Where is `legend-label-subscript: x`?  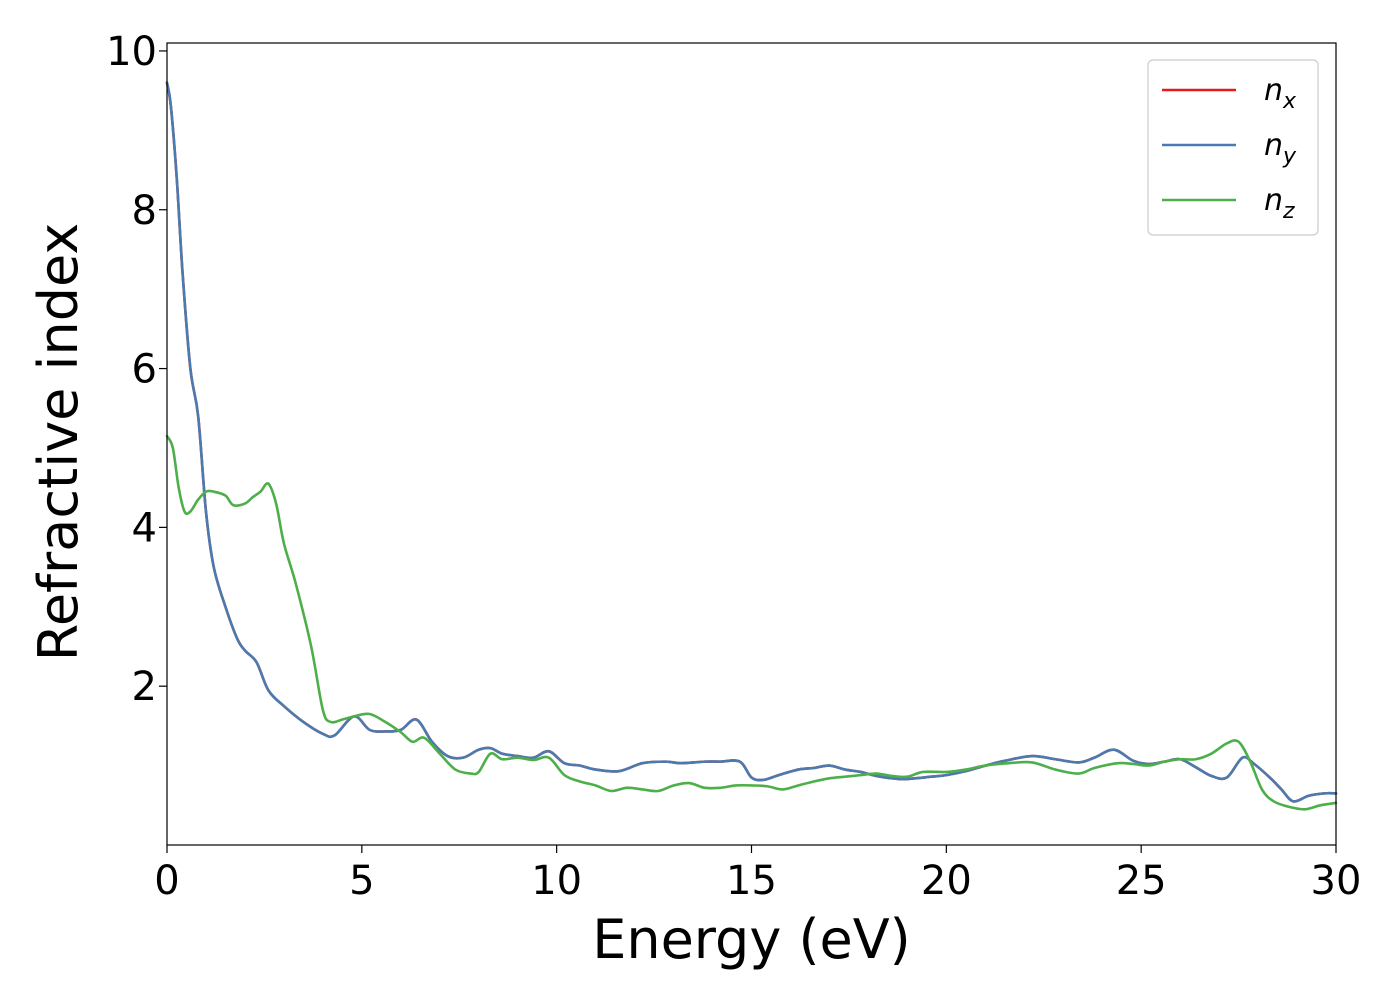 legend-label-subscript: x is located at coordinates (1289, 101).